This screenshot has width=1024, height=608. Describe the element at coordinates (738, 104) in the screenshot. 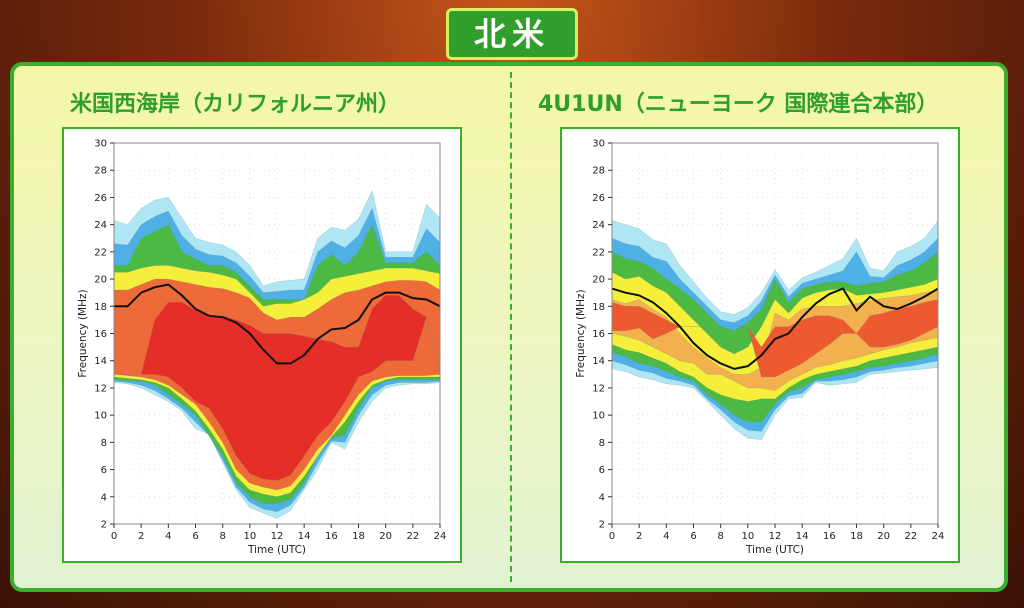

I see `chart-title-4u1un: 4U1UN（ニューヨーク 国際連合本部）` at that location.